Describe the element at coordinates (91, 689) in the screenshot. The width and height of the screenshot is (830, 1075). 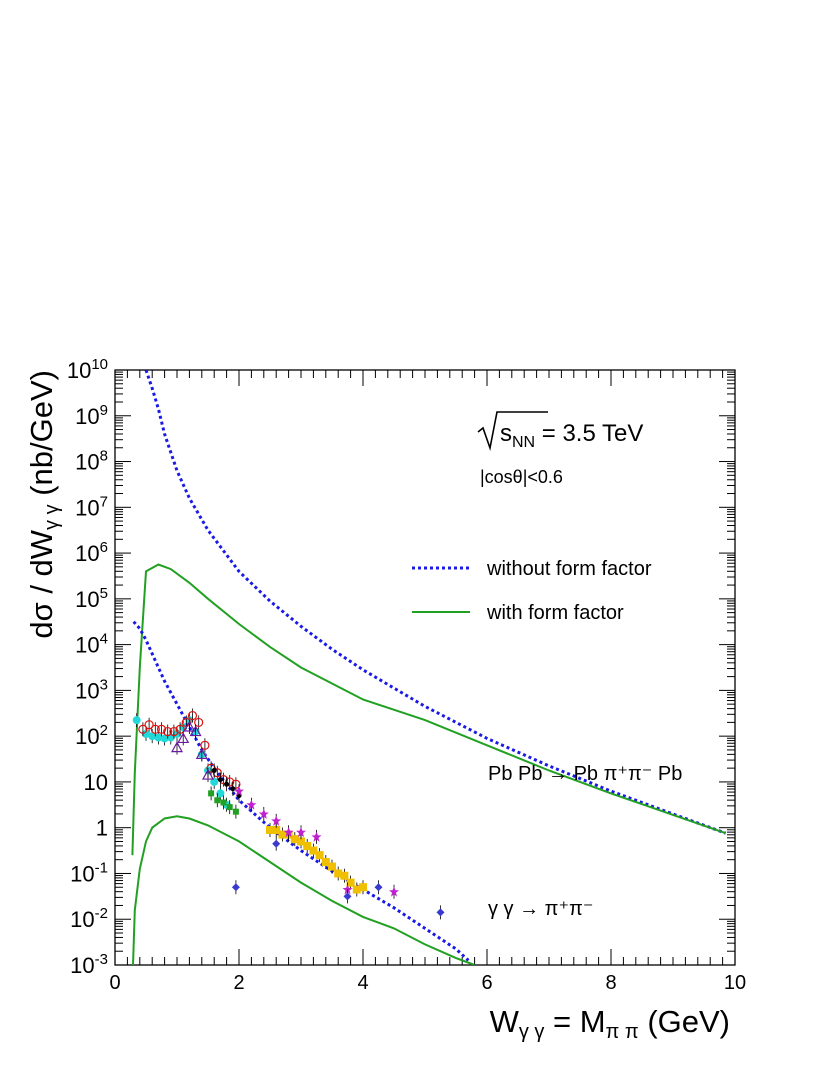
I see `y-tick-label: 10³` at that location.